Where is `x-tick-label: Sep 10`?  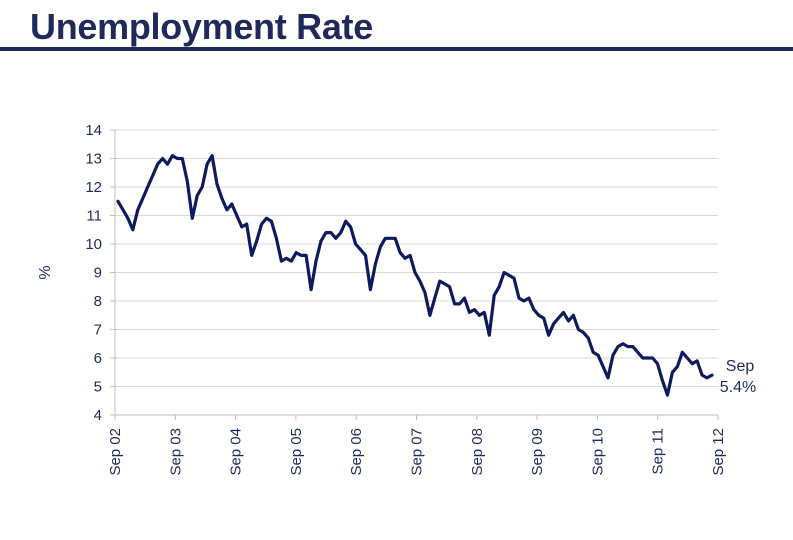 x-tick-label: Sep 10 is located at coordinates (597, 452).